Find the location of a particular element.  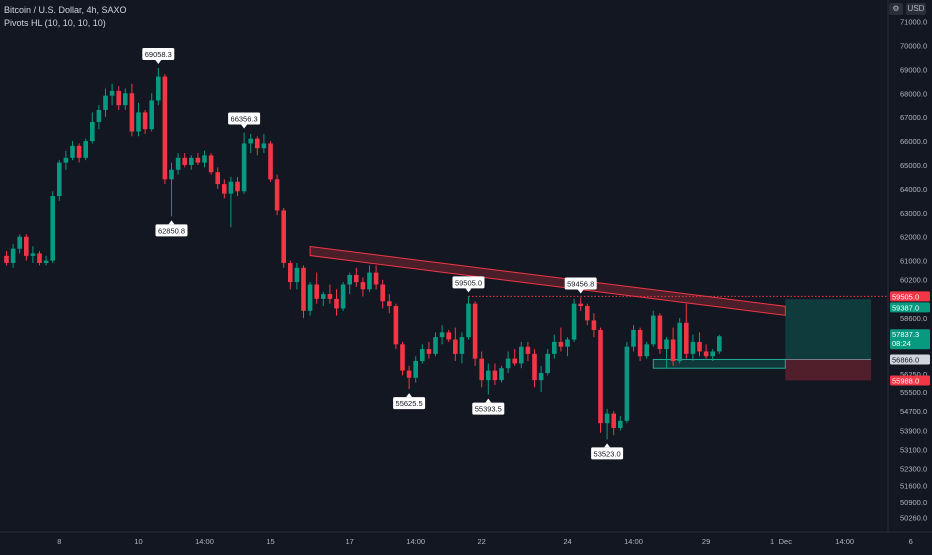

price-tag-box is located at coordinates (910, 359).